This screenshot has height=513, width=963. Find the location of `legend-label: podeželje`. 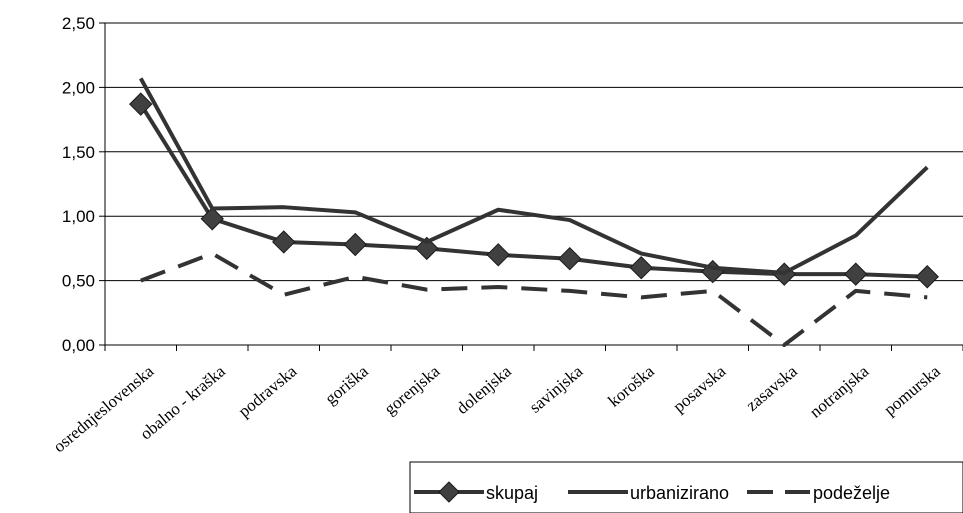

legend-label: podeželje is located at coordinates (851, 493).